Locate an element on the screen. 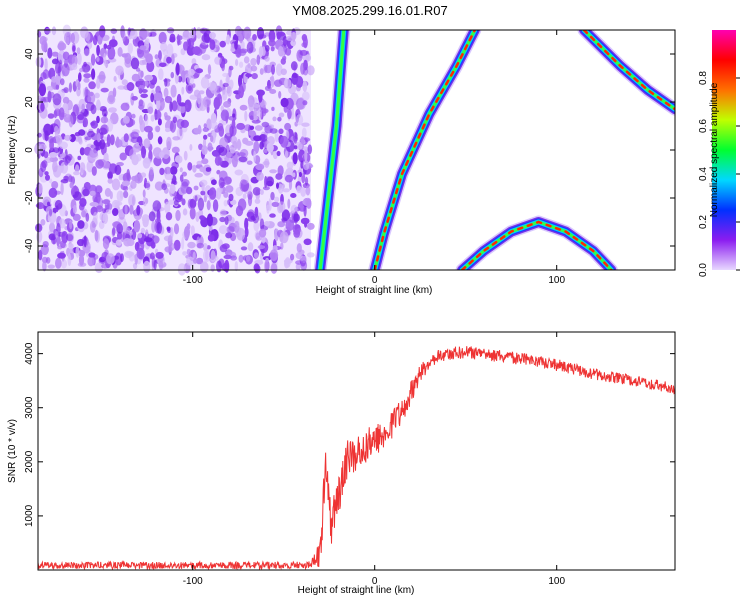 The width and height of the screenshot is (750, 605). heatmap-x-tick-label: 100 is located at coordinates (556, 280).